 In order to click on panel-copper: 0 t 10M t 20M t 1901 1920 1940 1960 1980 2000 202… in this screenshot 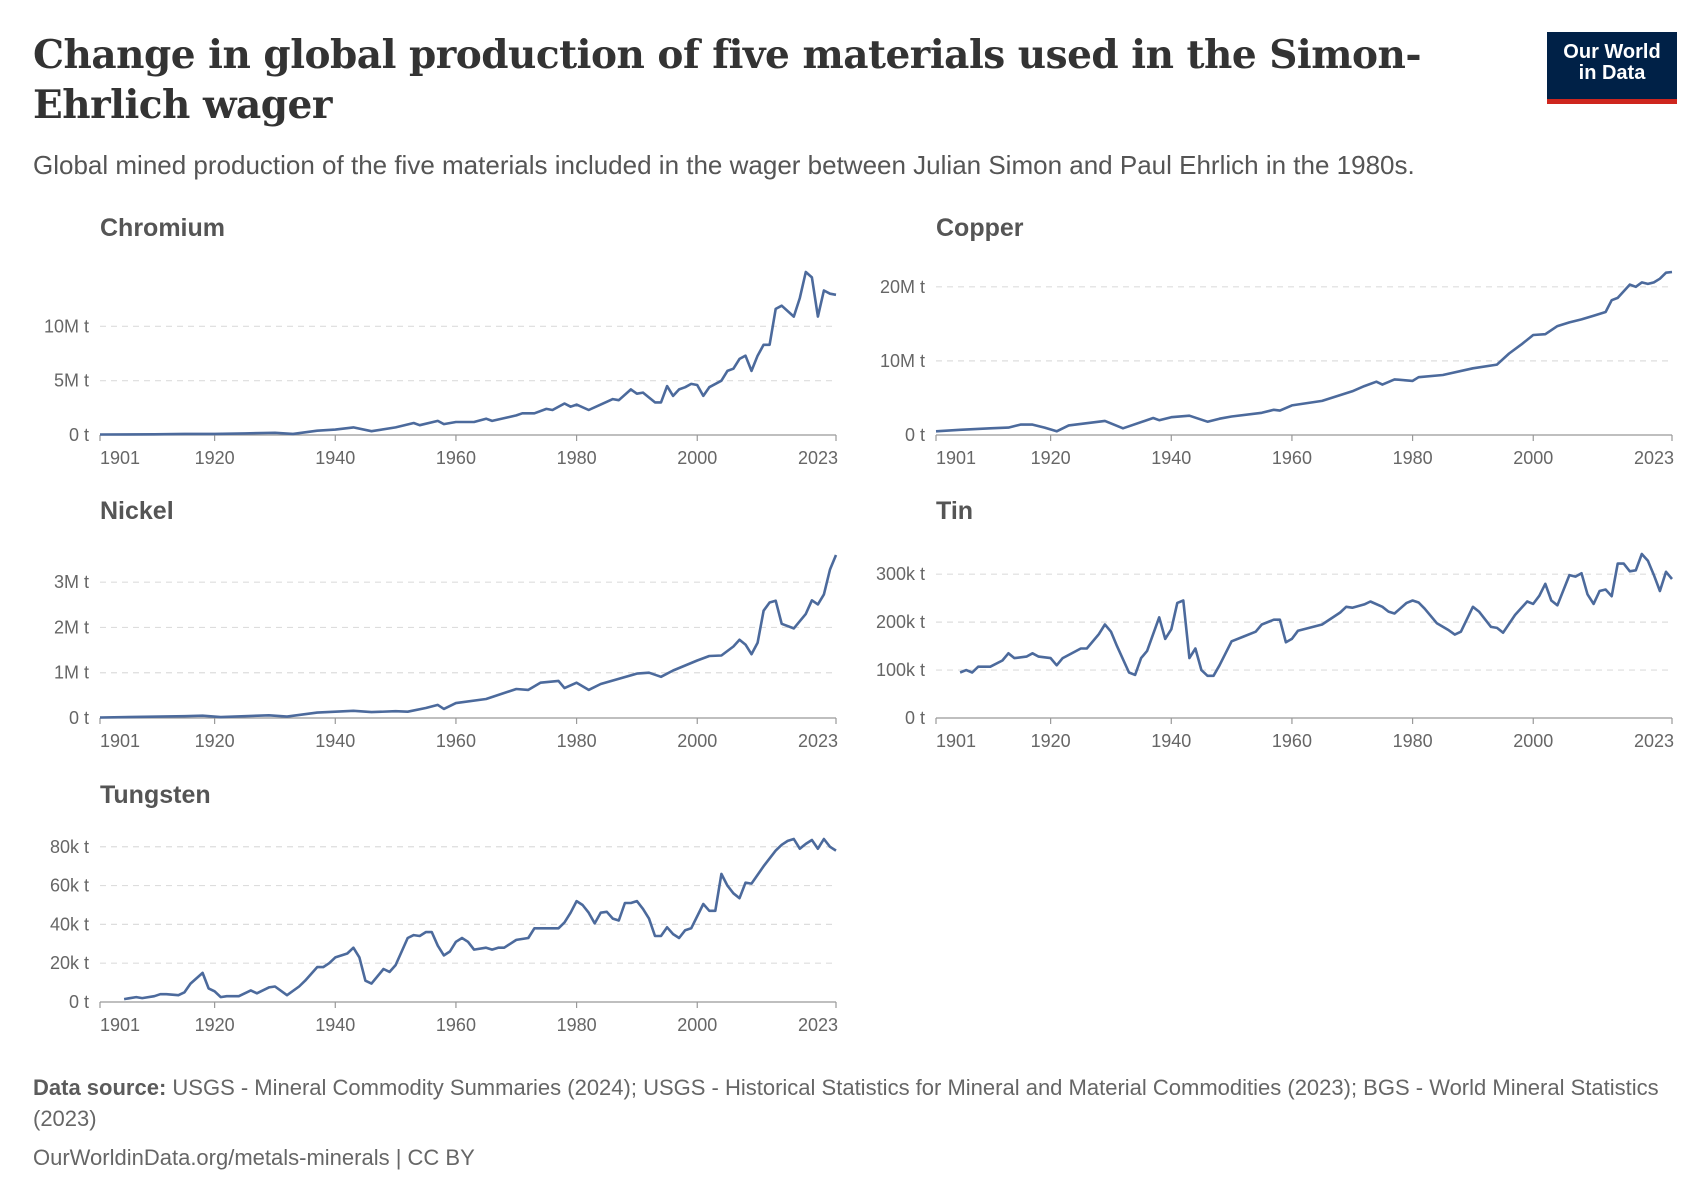, I will do `click(1277, 369)`.